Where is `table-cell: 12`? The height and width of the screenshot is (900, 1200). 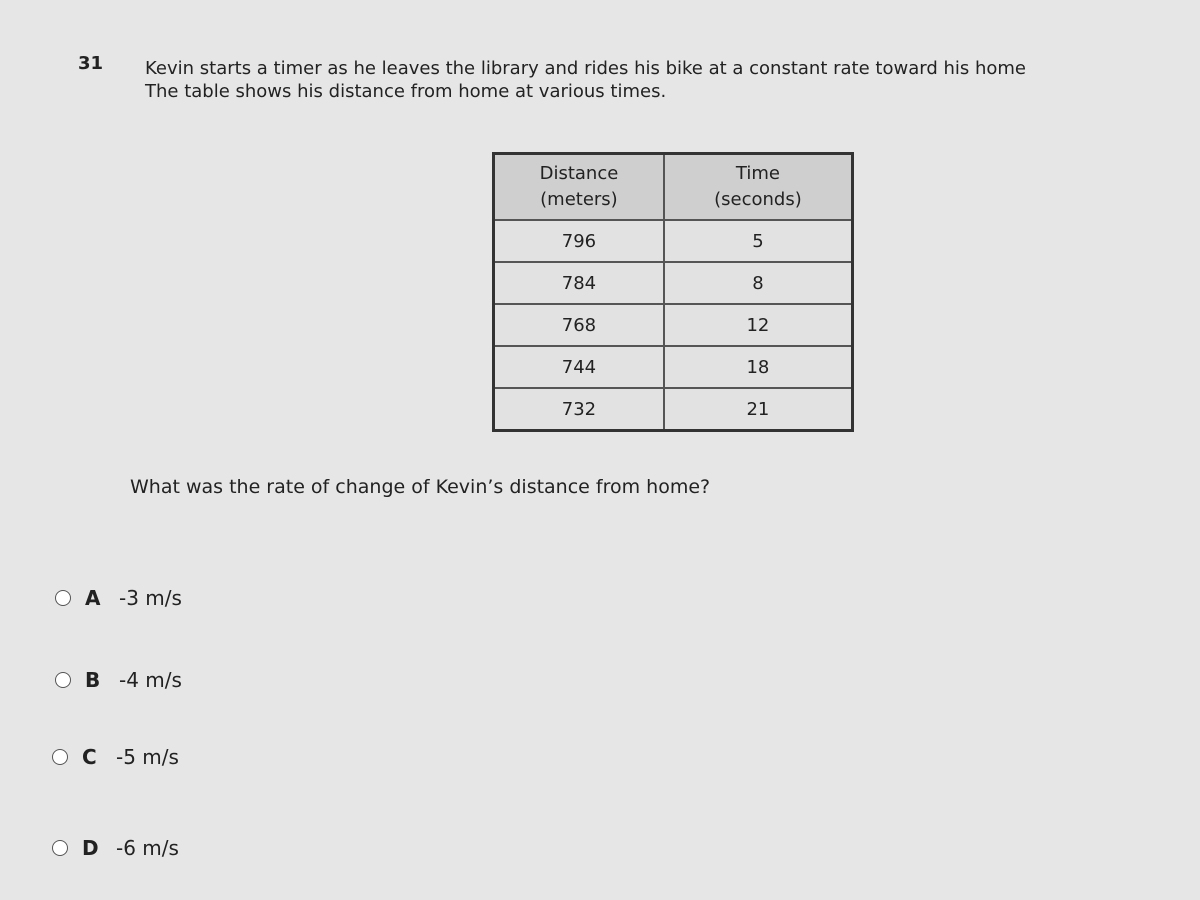
table-cell: 12 is located at coordinates (758, 325).